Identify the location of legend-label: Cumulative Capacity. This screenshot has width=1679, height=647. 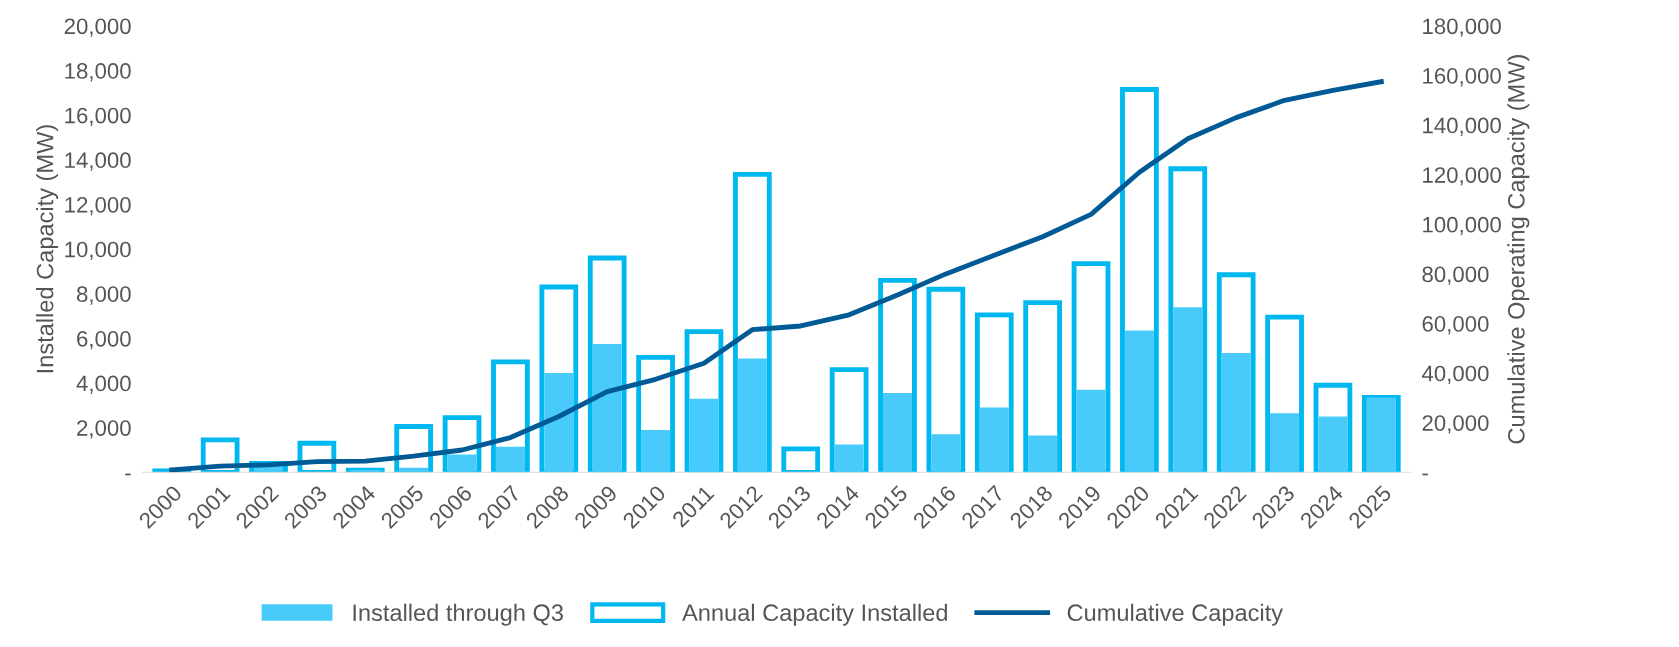
(1175, 614).